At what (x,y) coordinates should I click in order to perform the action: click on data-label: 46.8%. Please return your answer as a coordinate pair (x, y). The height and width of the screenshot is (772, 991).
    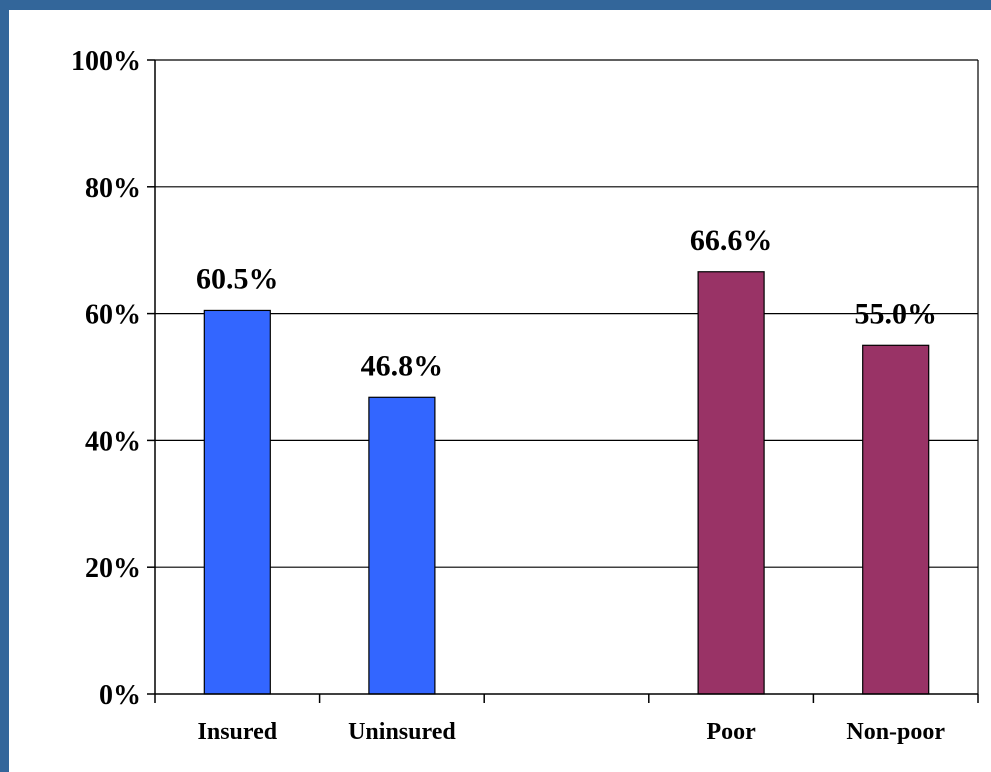
    Looking at the image, I should click on (402, 365).